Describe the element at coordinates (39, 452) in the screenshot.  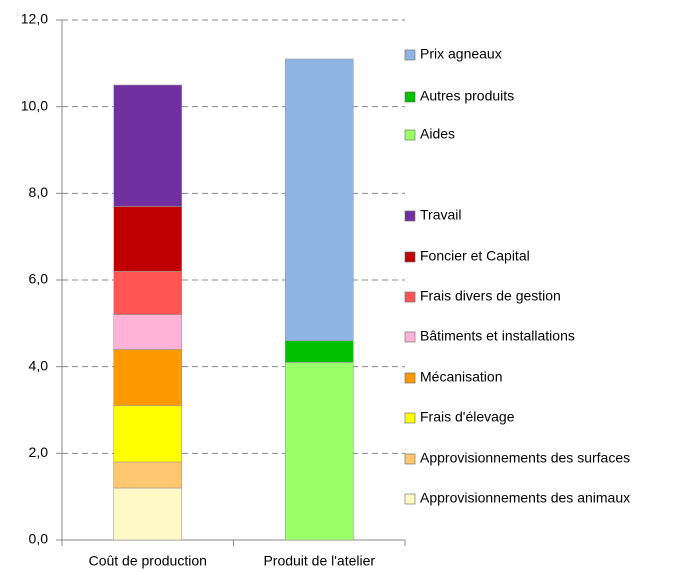
I see `y-tick-label: 2,0` at that location.